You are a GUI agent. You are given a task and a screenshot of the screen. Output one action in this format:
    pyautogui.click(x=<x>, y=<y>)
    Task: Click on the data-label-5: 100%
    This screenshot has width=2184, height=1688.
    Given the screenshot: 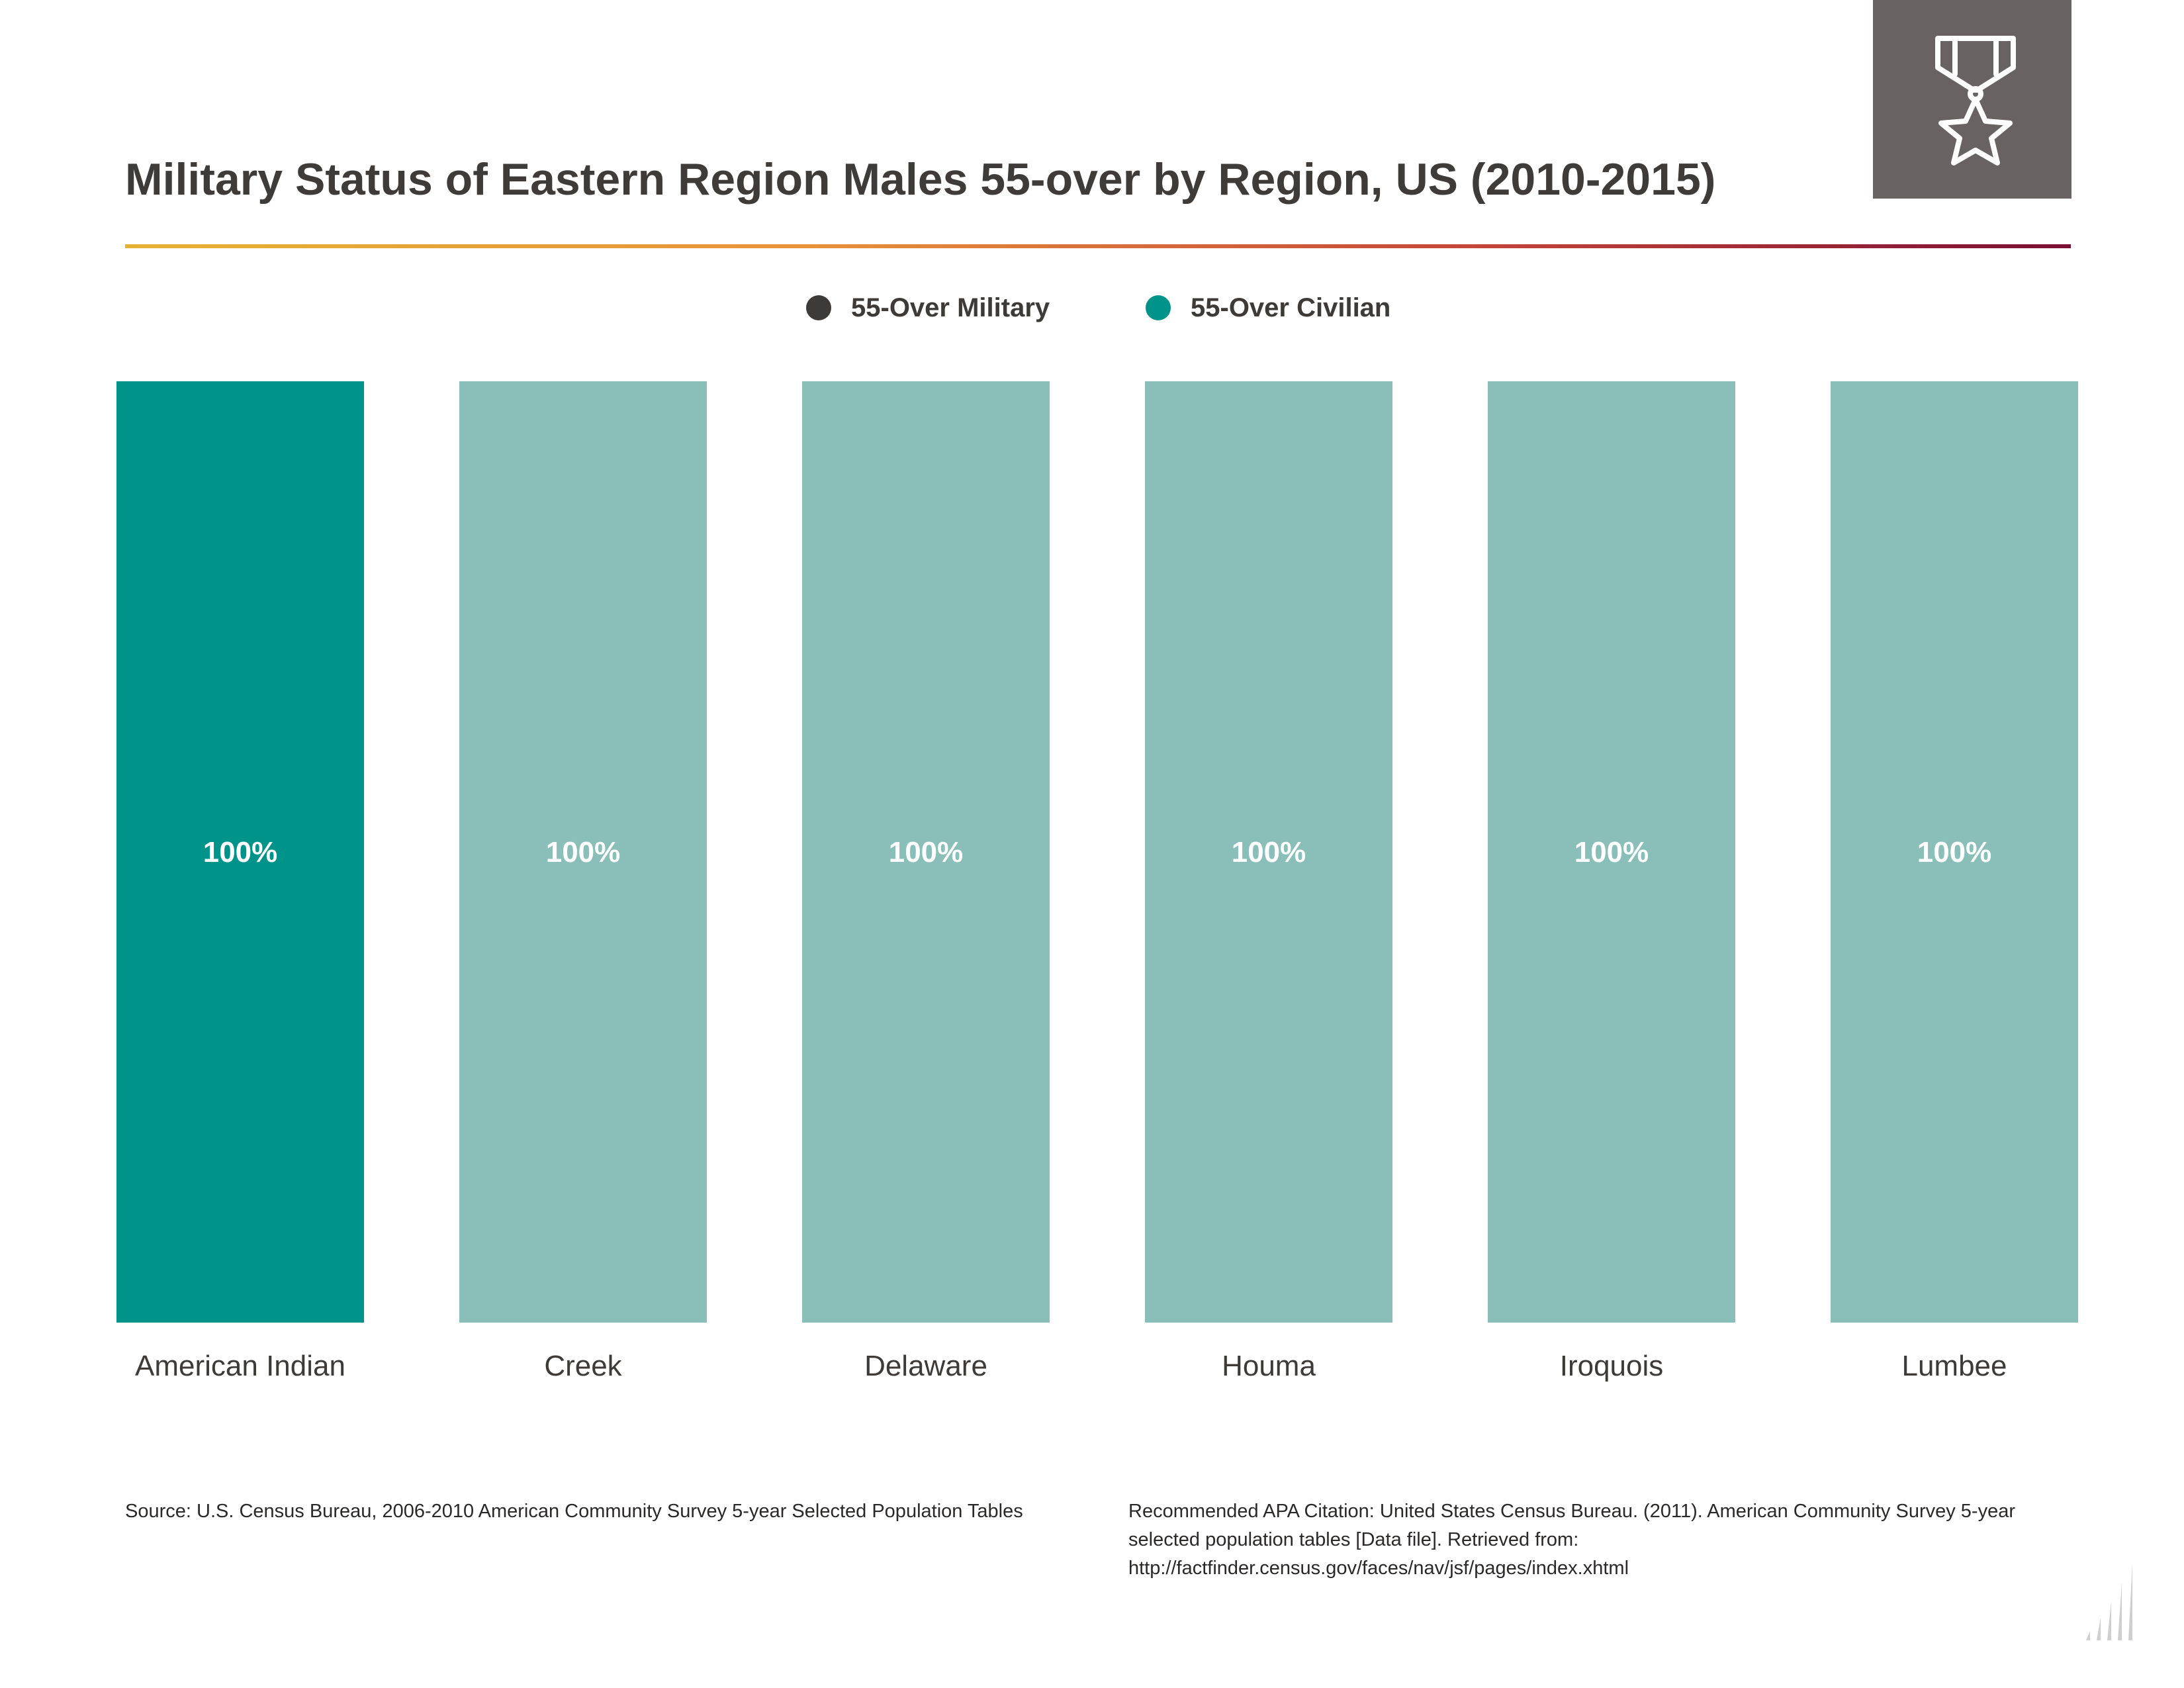 What is the action you would take?
    pyautogui.click(x=1954, y=852)
    